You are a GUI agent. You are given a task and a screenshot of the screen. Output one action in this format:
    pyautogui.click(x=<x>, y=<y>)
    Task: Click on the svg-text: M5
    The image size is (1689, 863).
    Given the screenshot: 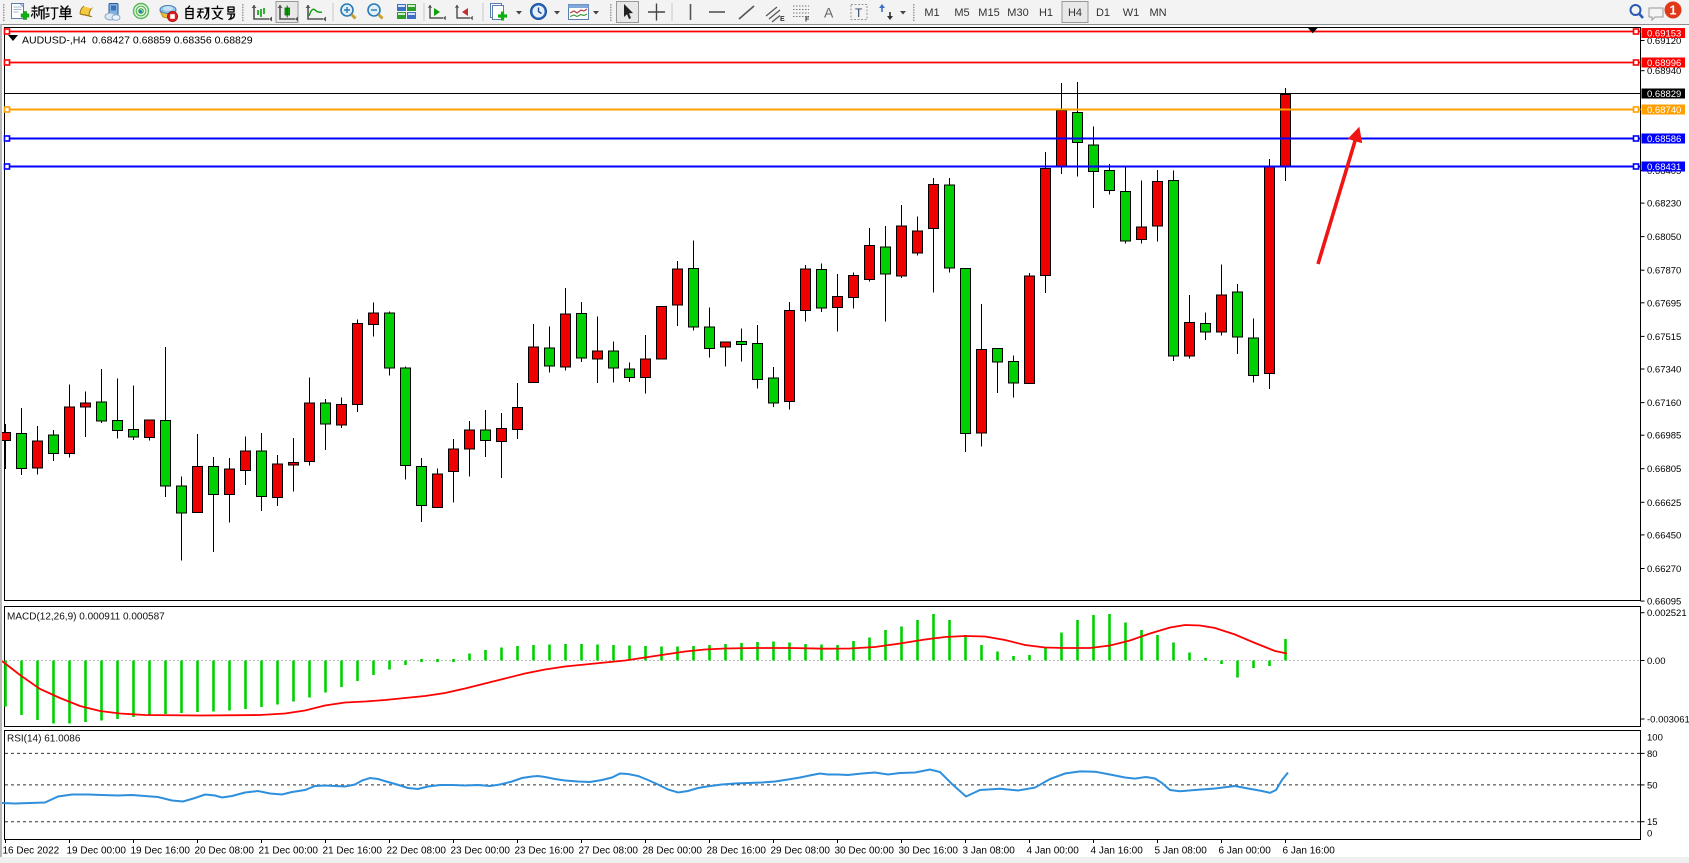 What is the action you would take?
    pyautogui.click(x=961, y=13)
    